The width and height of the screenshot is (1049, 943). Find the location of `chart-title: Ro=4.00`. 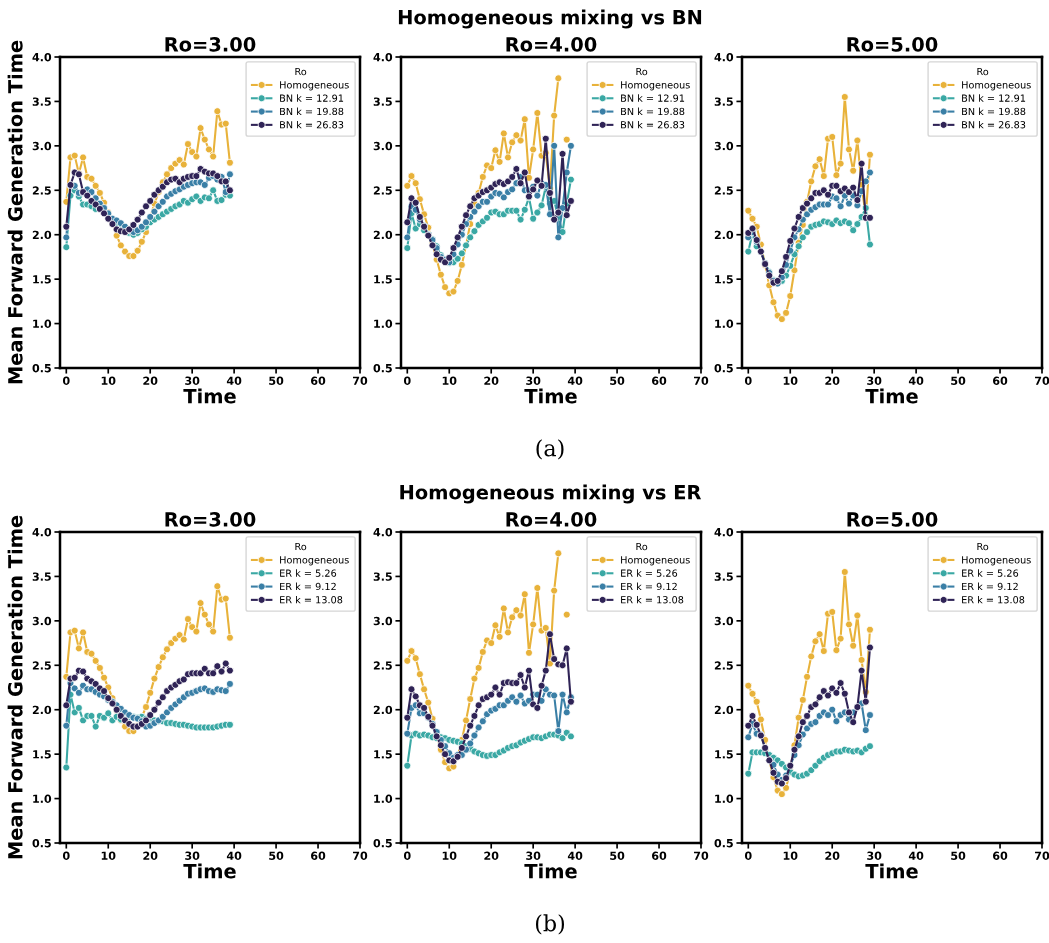

chart-title: Ro=4.00 is located at coordinates (551, 44).